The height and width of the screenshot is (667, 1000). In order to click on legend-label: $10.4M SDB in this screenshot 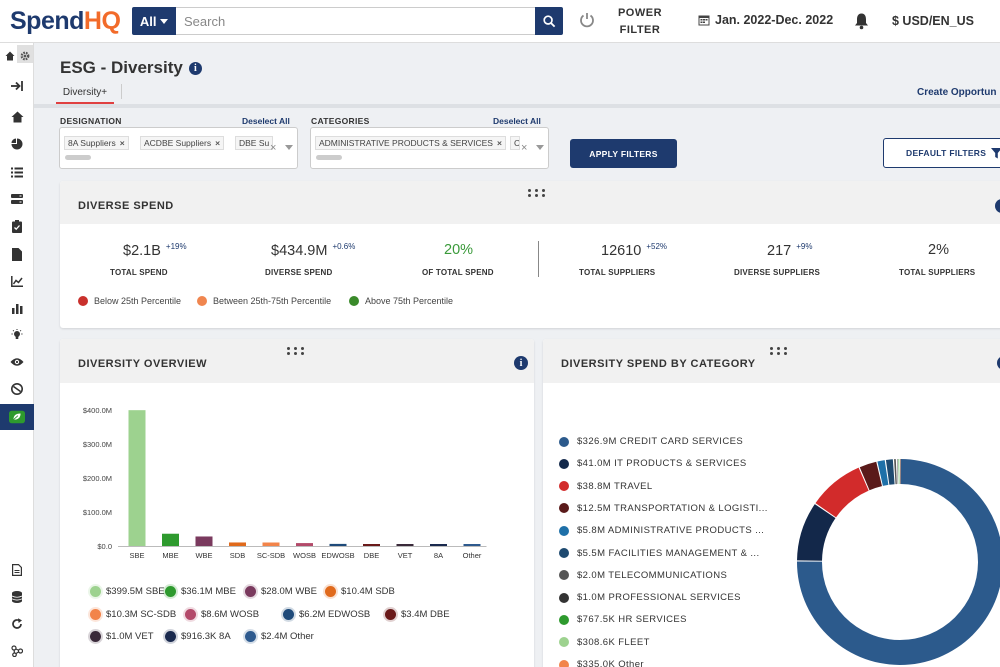, I will do `click(368, 591)`.